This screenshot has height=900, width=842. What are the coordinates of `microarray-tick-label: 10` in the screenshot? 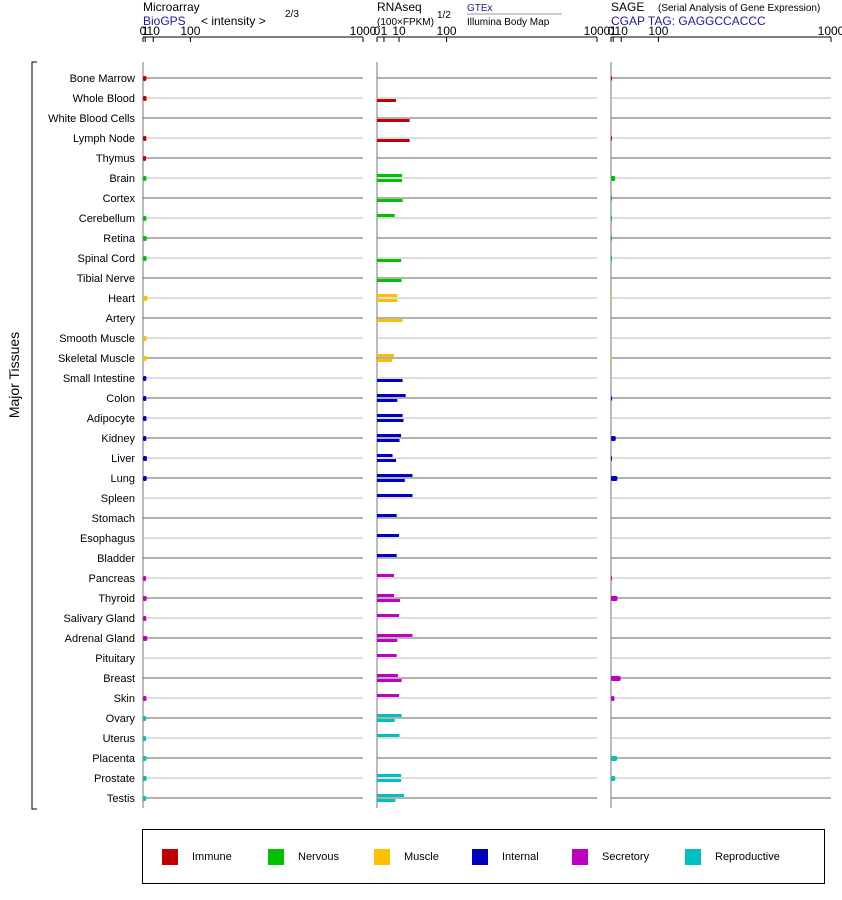 It's located at (154, 31).